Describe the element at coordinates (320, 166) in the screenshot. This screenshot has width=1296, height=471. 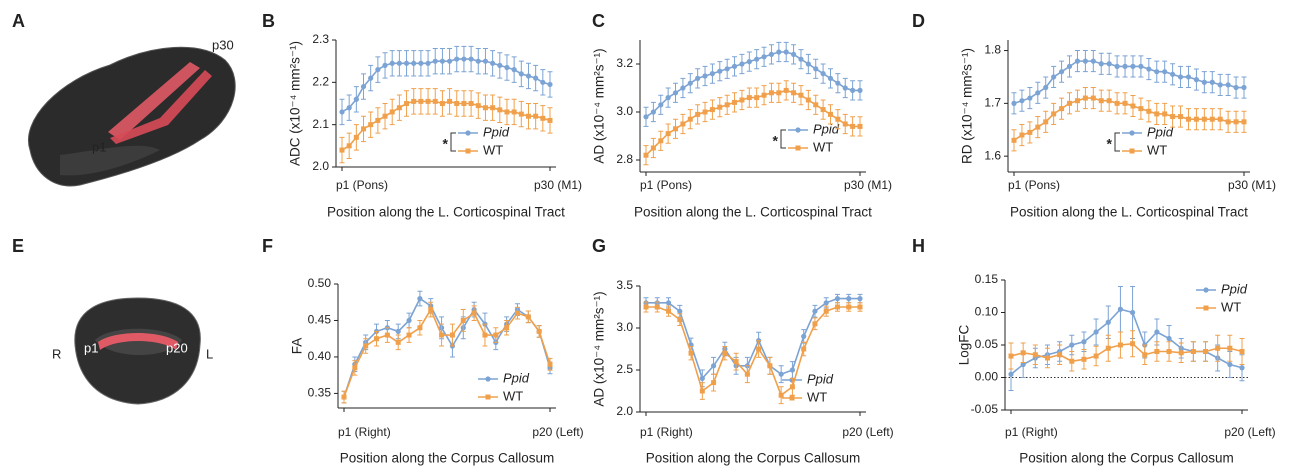
I see `y-tick-label: 2.0` at that location.